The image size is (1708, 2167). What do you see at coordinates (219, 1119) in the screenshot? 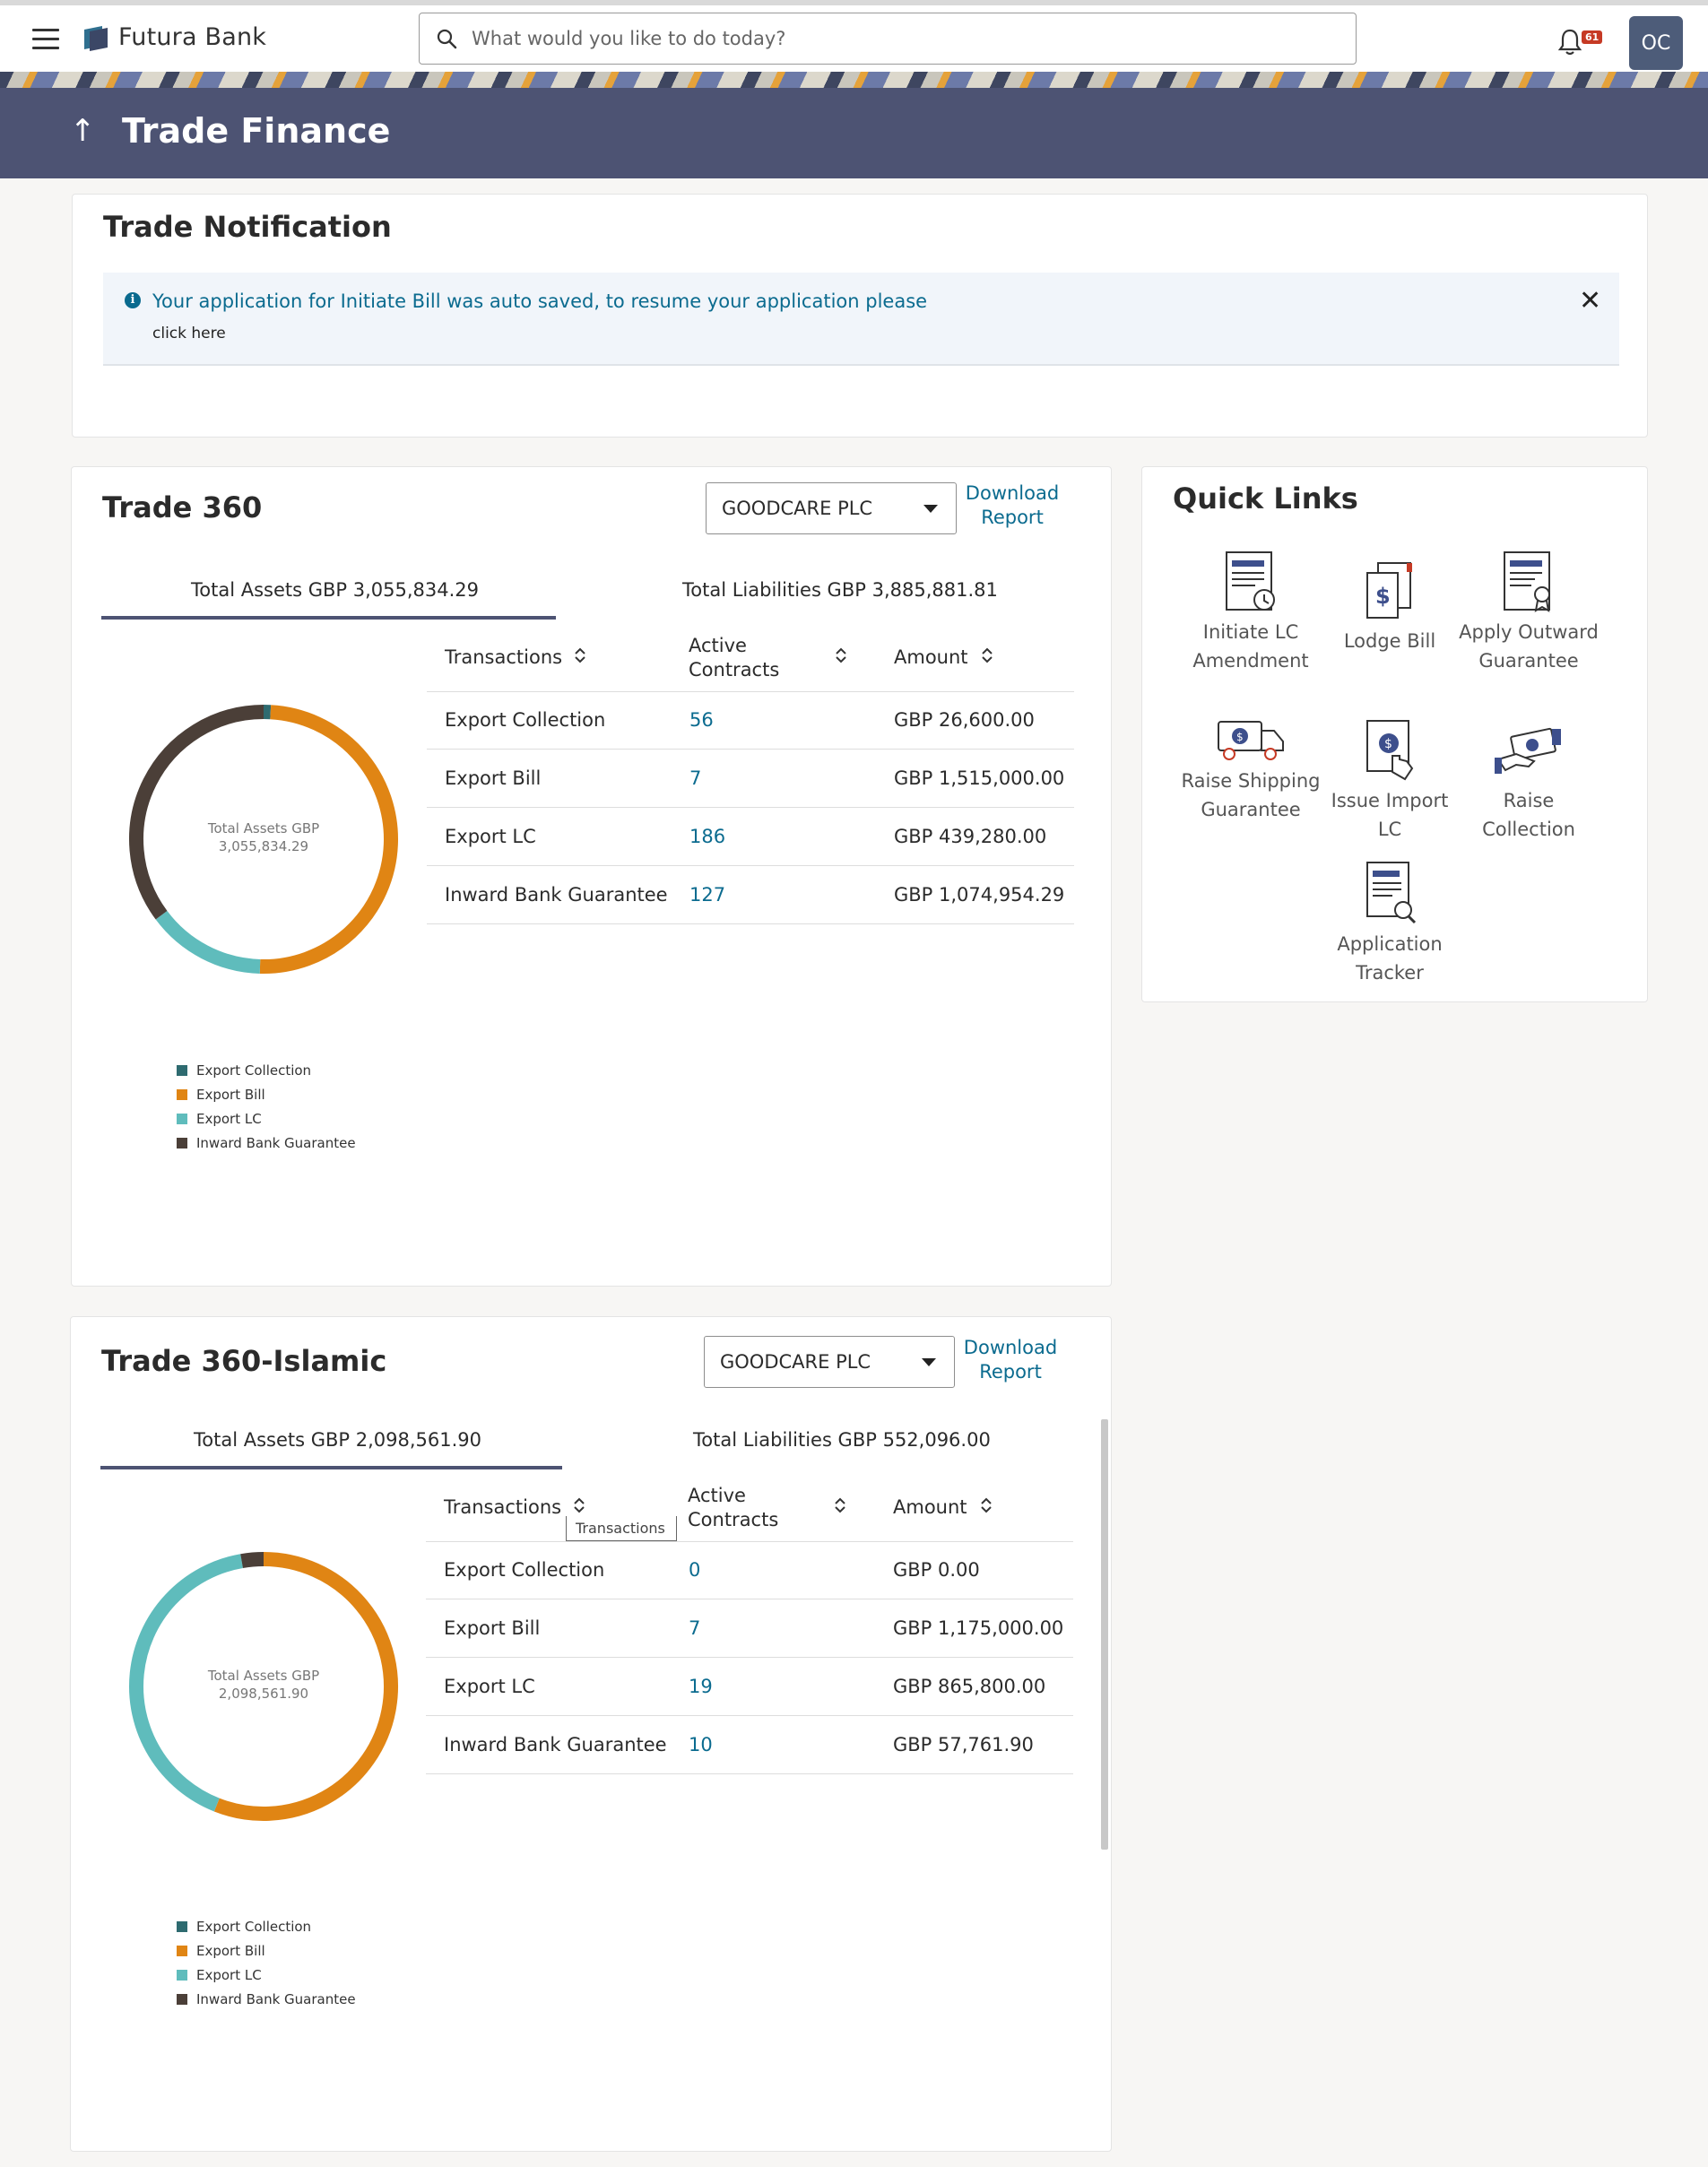
I see `legend-item: Export LC` at bounding box center [219, 1119].